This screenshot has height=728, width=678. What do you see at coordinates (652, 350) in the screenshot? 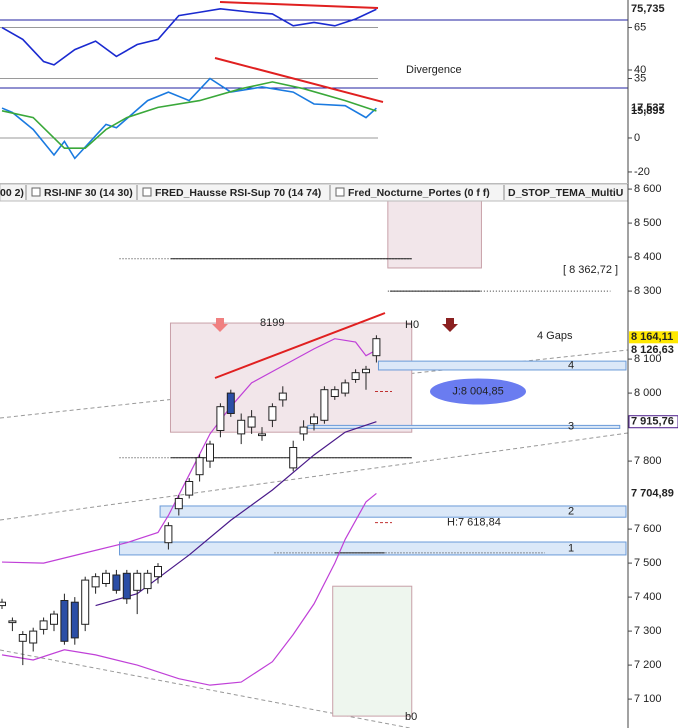
I see `price-tag-label: 8 126,63` at bounding box center [652, 350].